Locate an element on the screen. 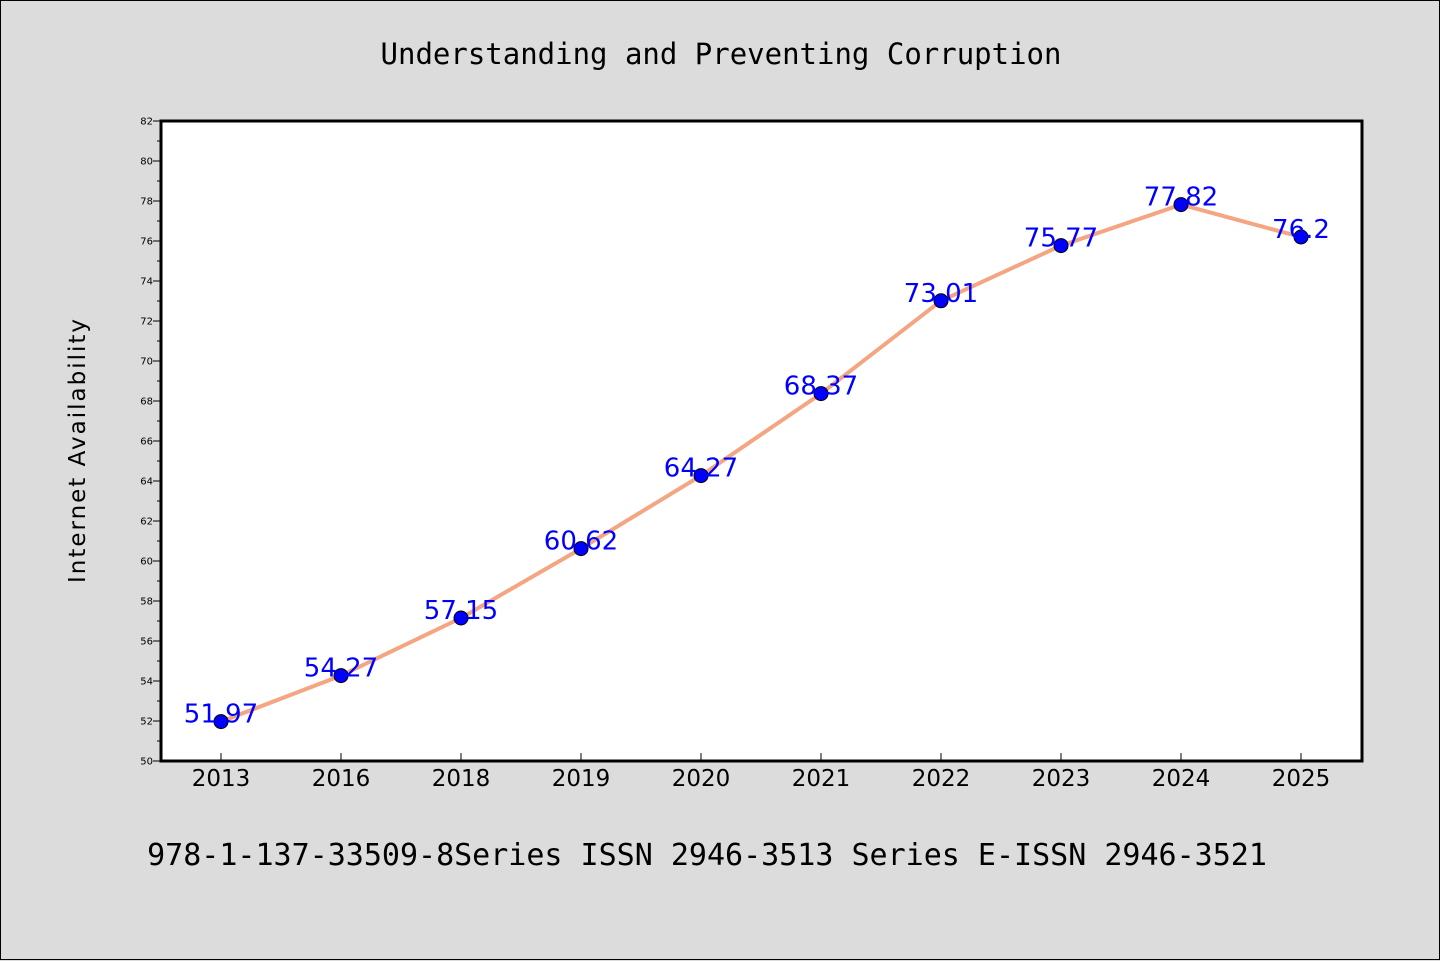 The image size is (1440, 961). data-label: 68.37 is located at coordinates (821, 387).